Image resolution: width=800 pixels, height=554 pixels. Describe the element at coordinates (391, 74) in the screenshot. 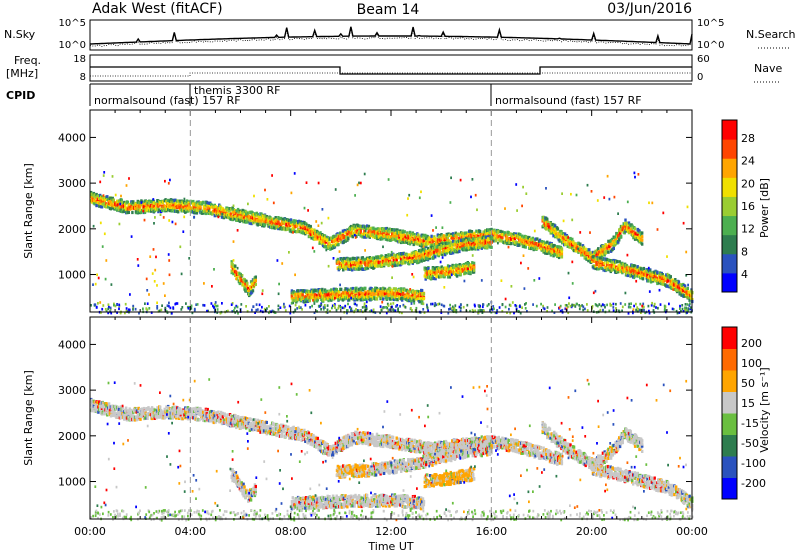

I see `nave-series` at that location.